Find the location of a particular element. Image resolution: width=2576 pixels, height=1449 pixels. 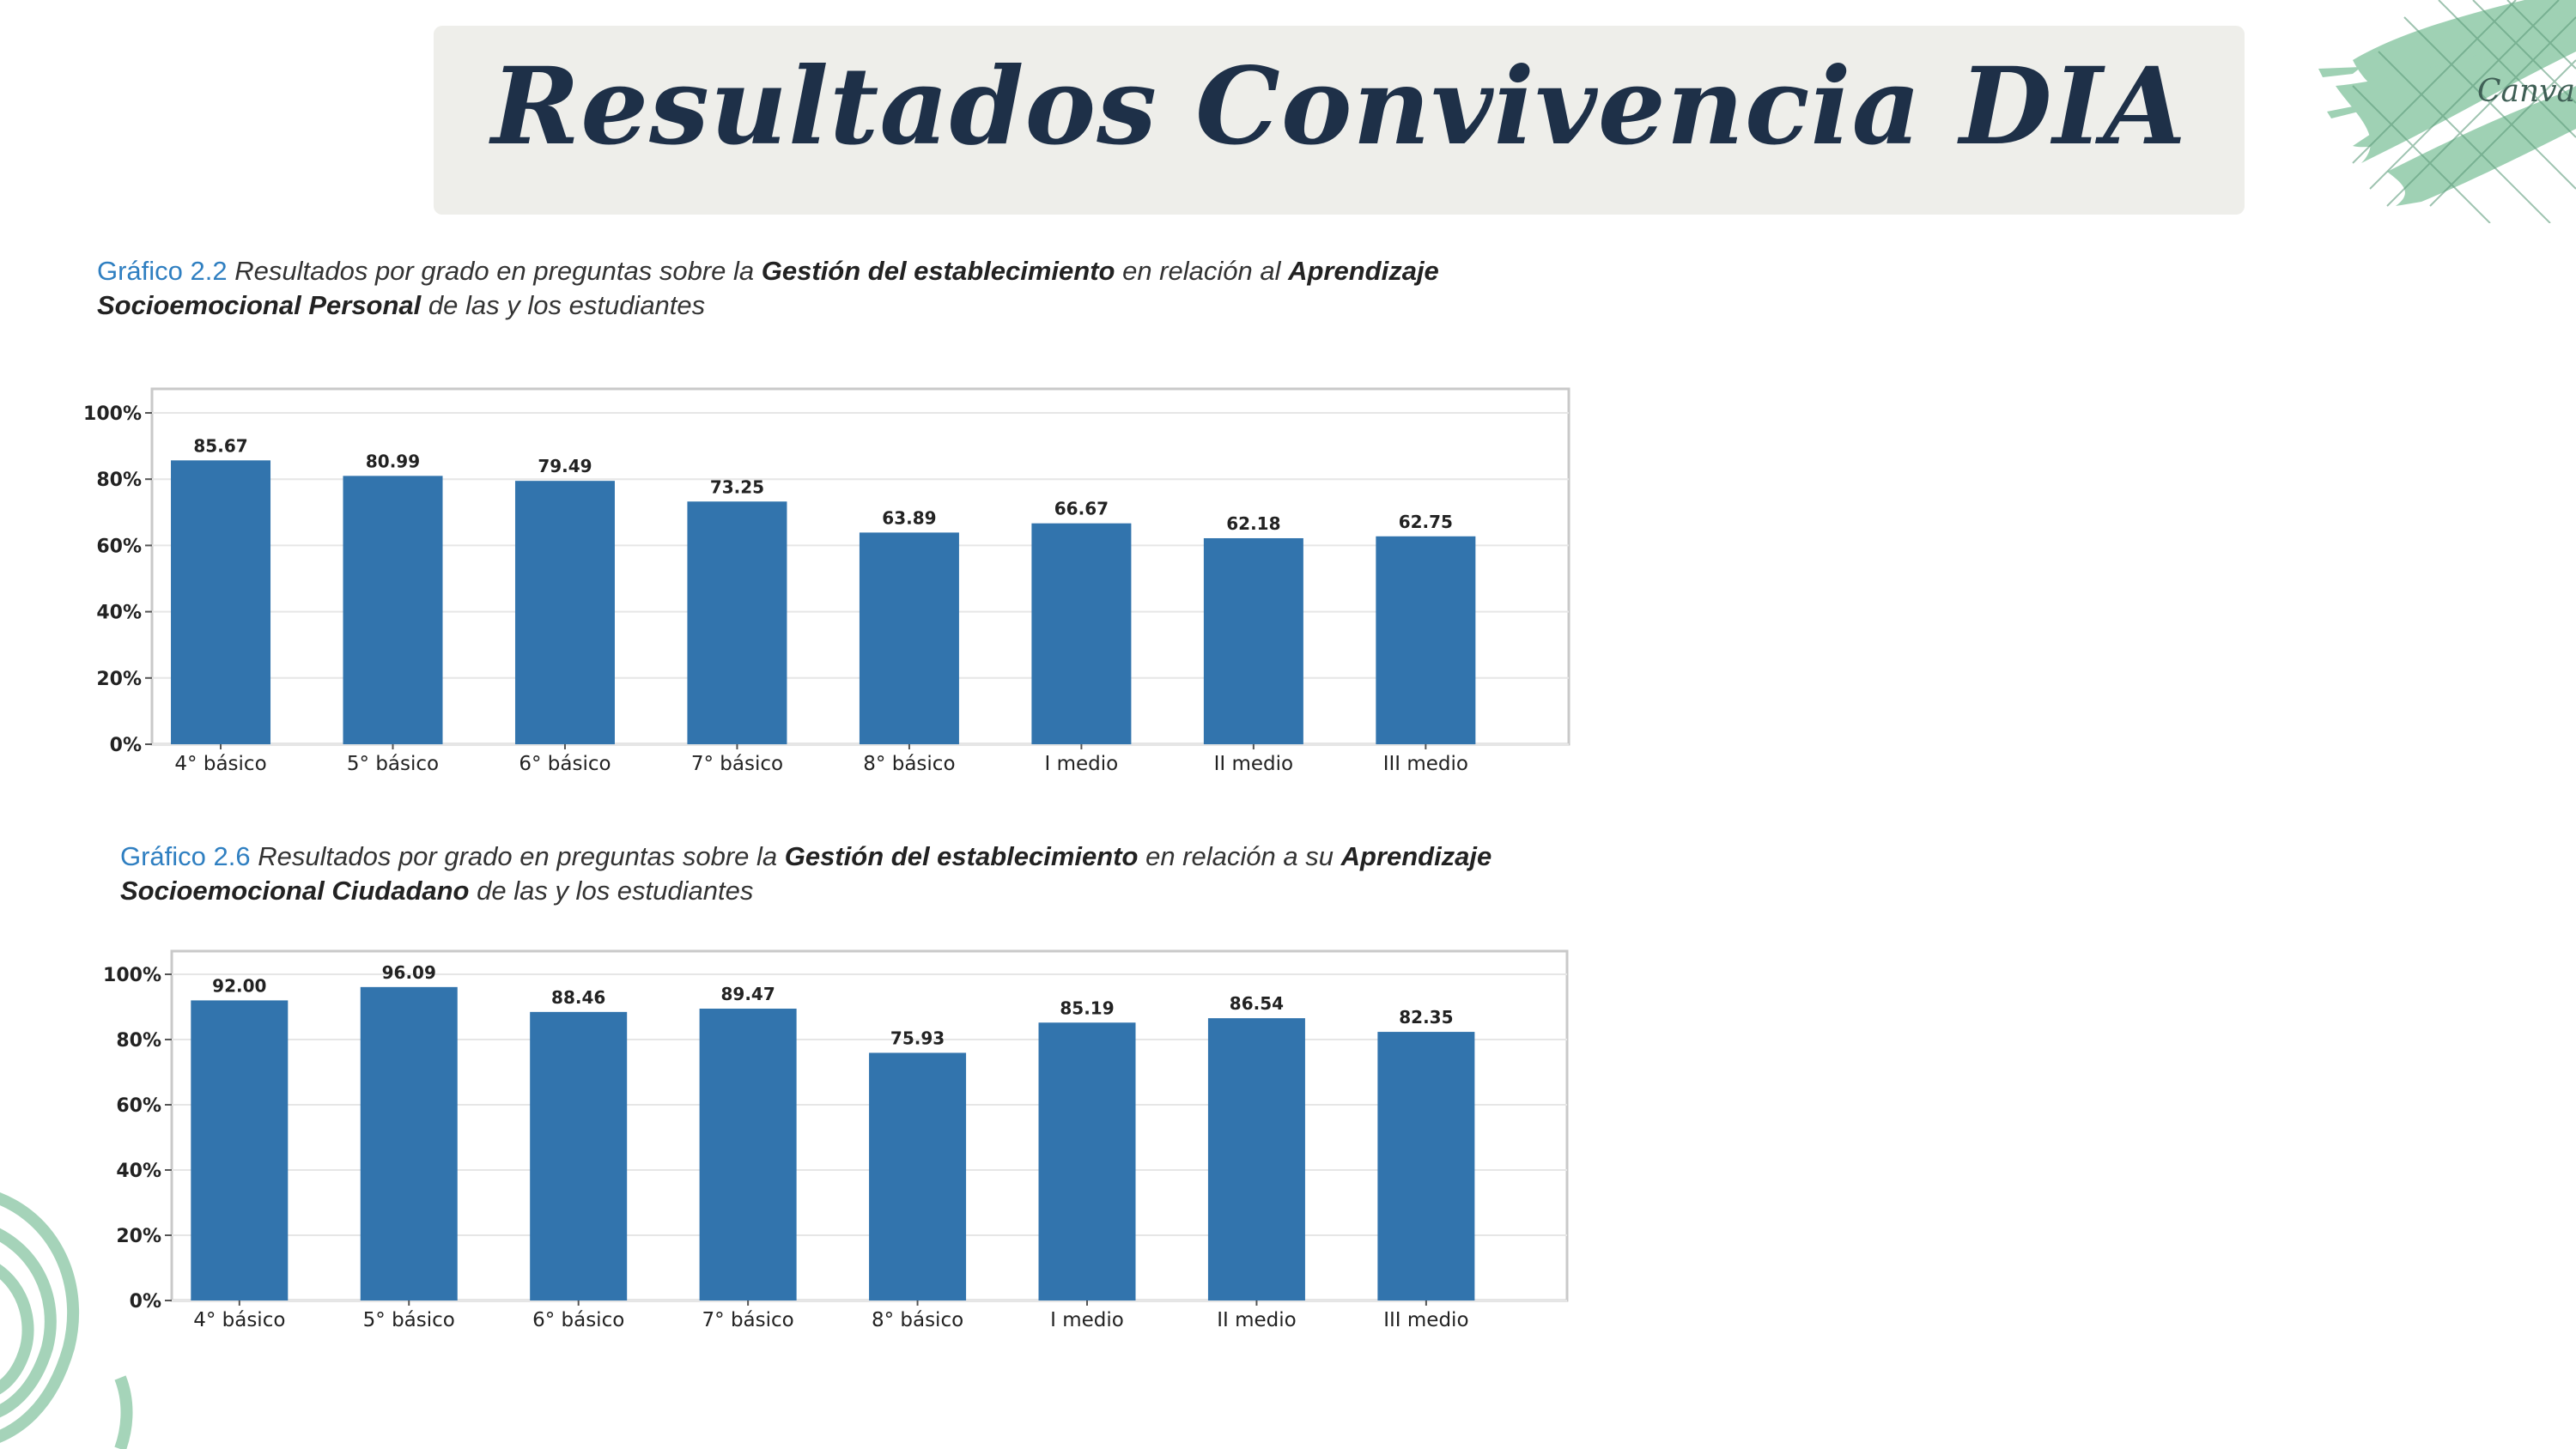

page-title: Resultados Convivencia DIA is located at coordinates (1339, 107).